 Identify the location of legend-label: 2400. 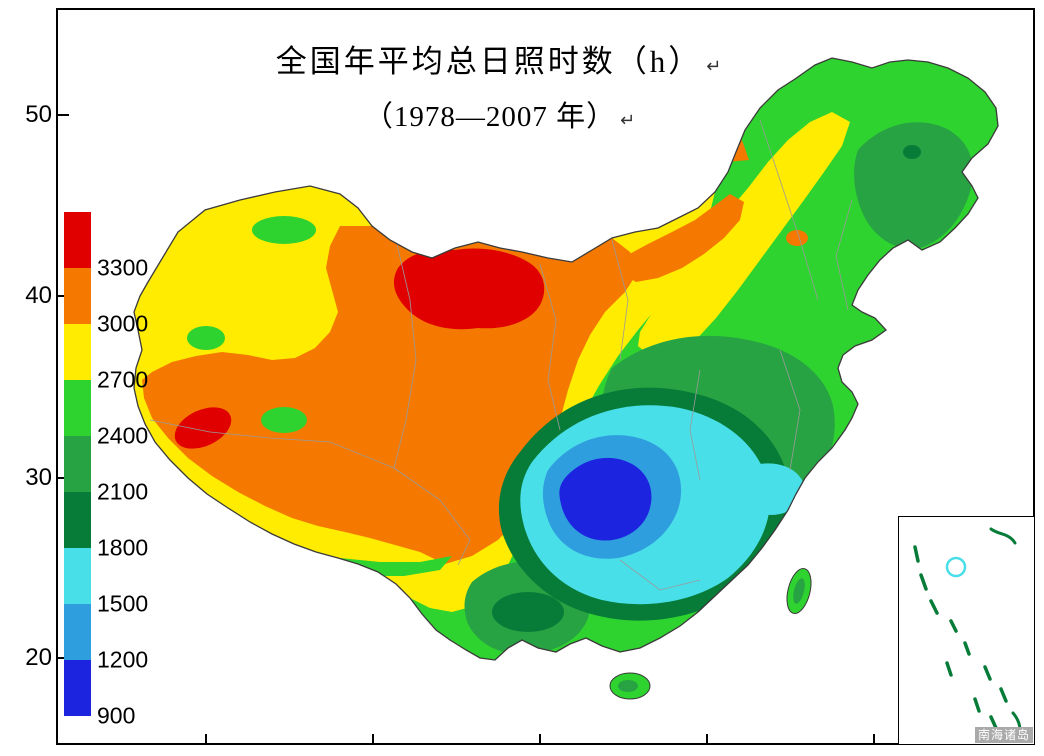
(123, 435).